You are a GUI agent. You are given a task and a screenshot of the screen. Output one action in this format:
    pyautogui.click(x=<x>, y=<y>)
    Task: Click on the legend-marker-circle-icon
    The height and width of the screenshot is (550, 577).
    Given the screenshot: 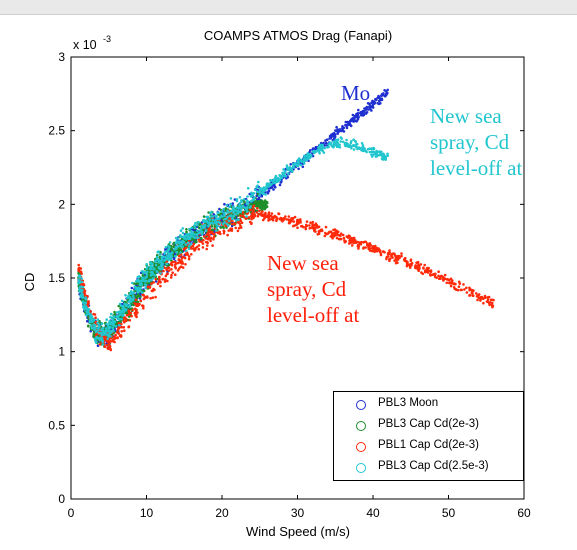 What is the action you would take?
    pyautogui.click(x=361, y=447)
    